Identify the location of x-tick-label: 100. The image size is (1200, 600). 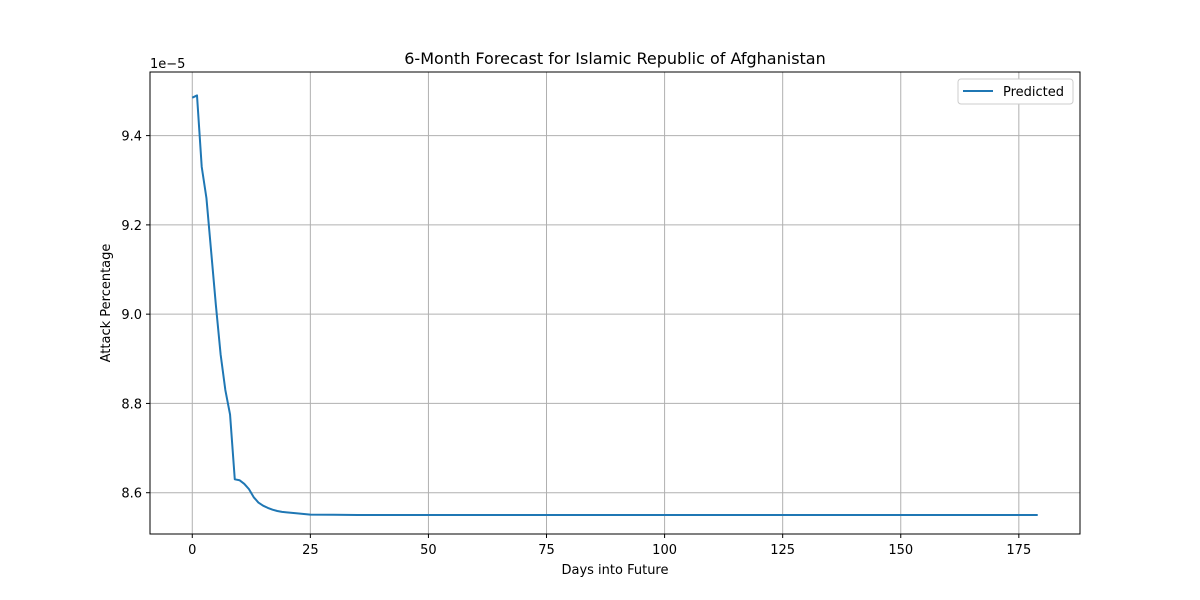
(664, 550).